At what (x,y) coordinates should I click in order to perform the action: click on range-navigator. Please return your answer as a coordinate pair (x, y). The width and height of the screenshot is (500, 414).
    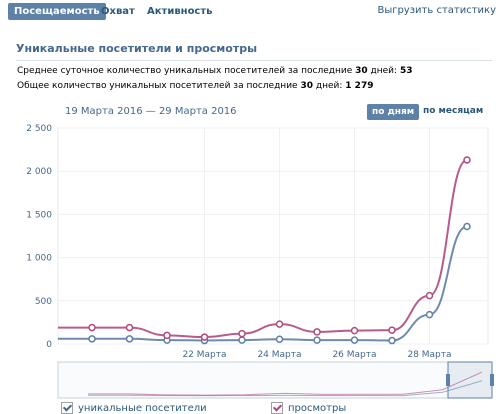
    Looking at the image, I should click on (275, 380).